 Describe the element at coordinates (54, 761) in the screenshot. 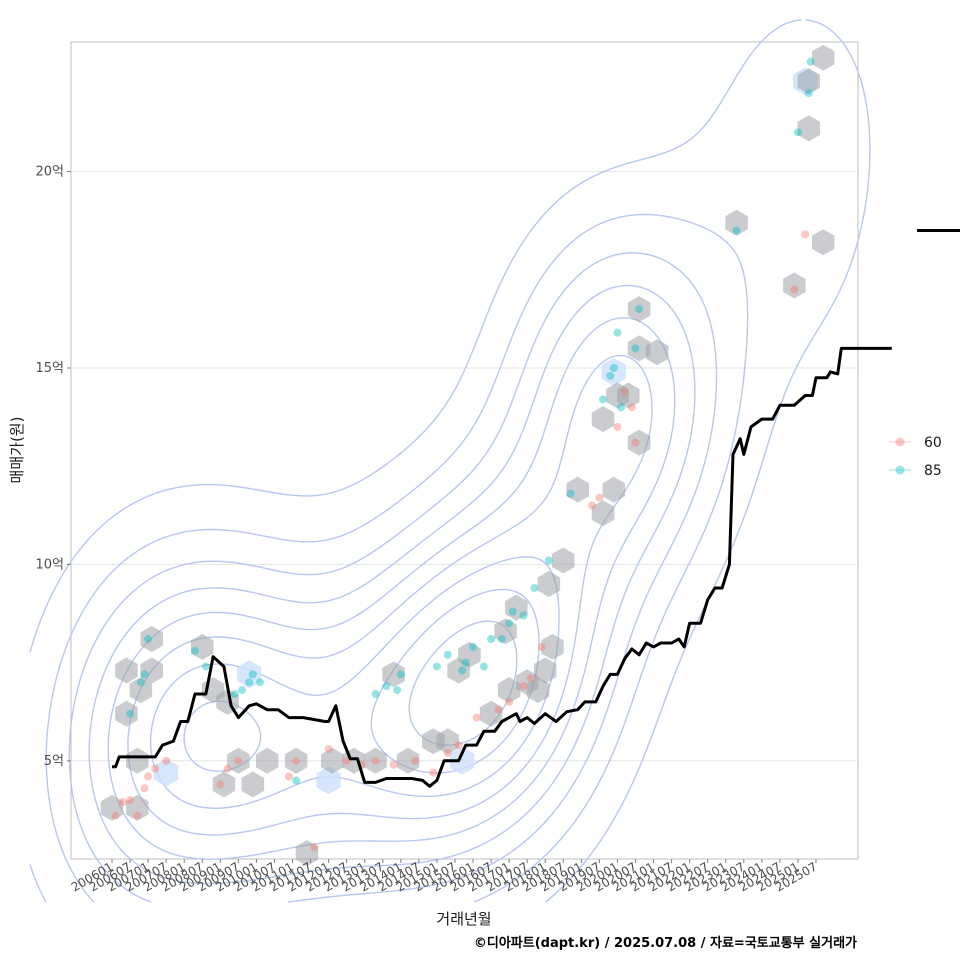

I see `y-tick-label: 5억` at that location.